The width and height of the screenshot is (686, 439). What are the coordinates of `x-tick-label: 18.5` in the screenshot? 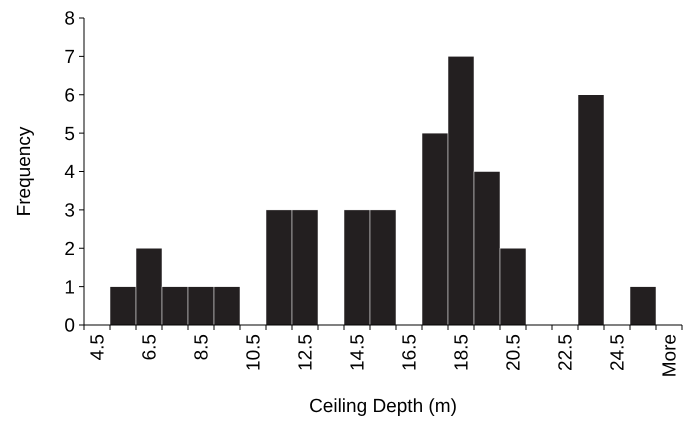 It's located at (462, 352).